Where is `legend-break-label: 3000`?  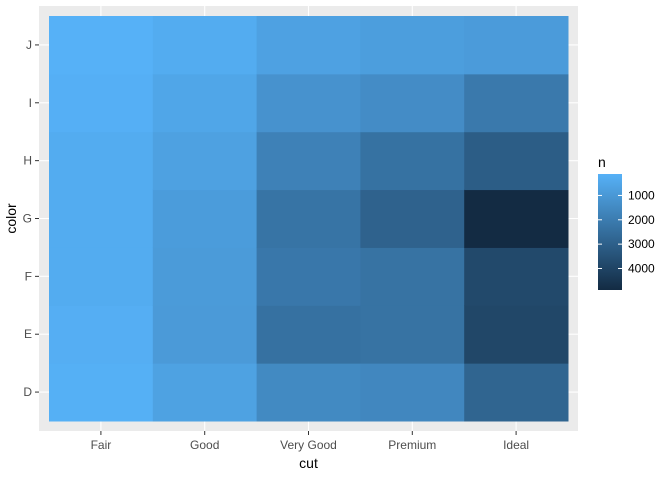
legend-break-label: 3000 is located at coordinates (641, 244).